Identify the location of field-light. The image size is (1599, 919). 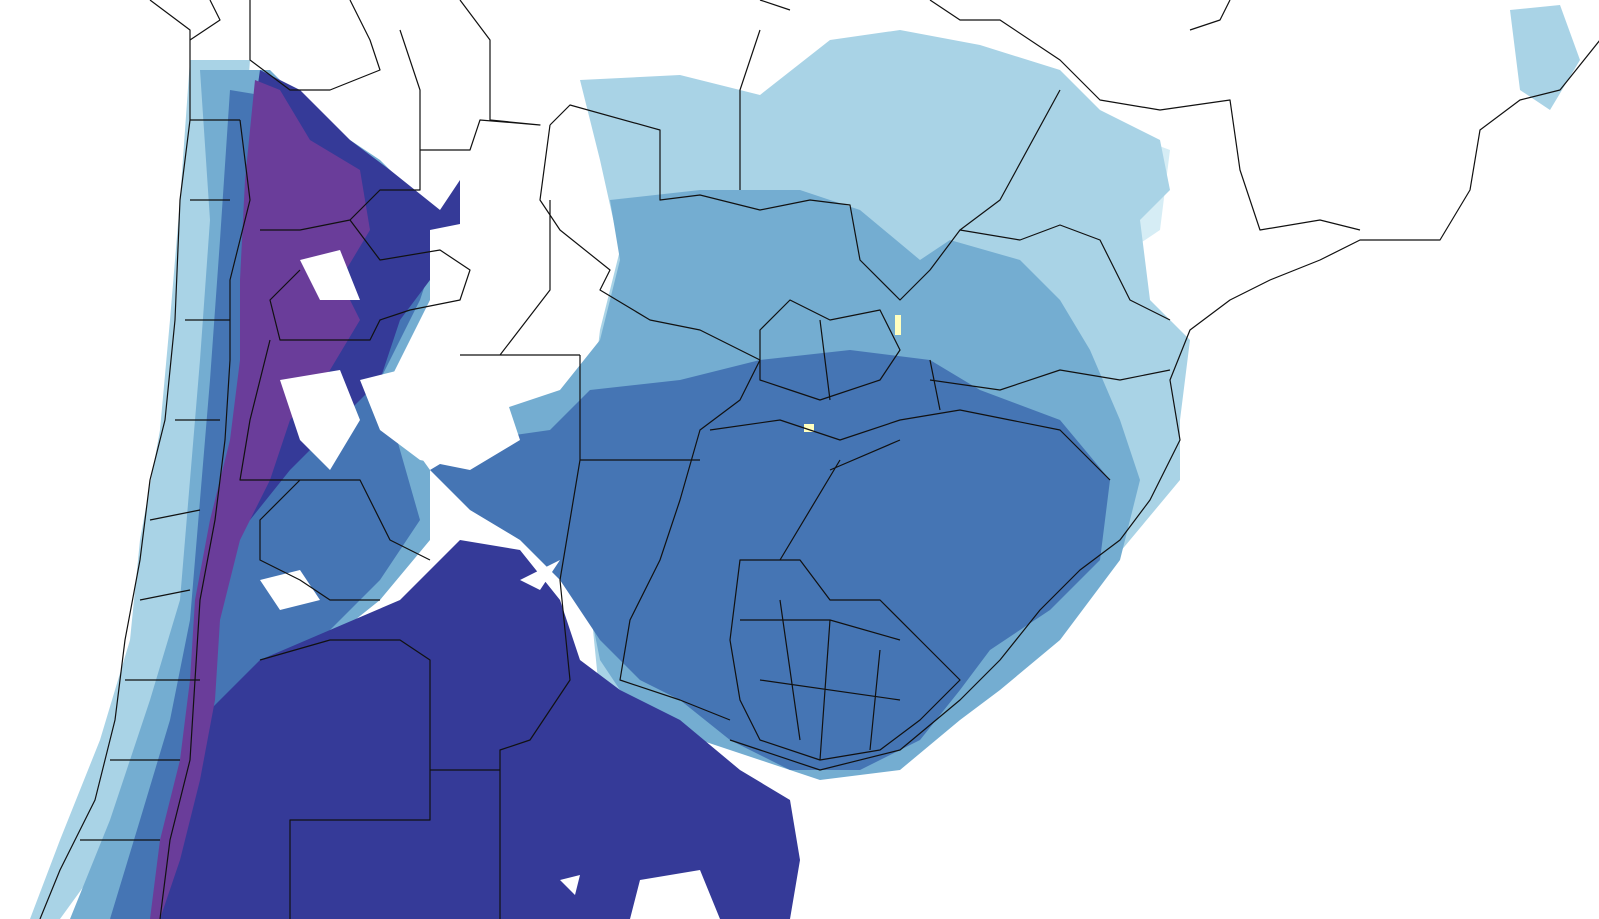
(1545, 57).